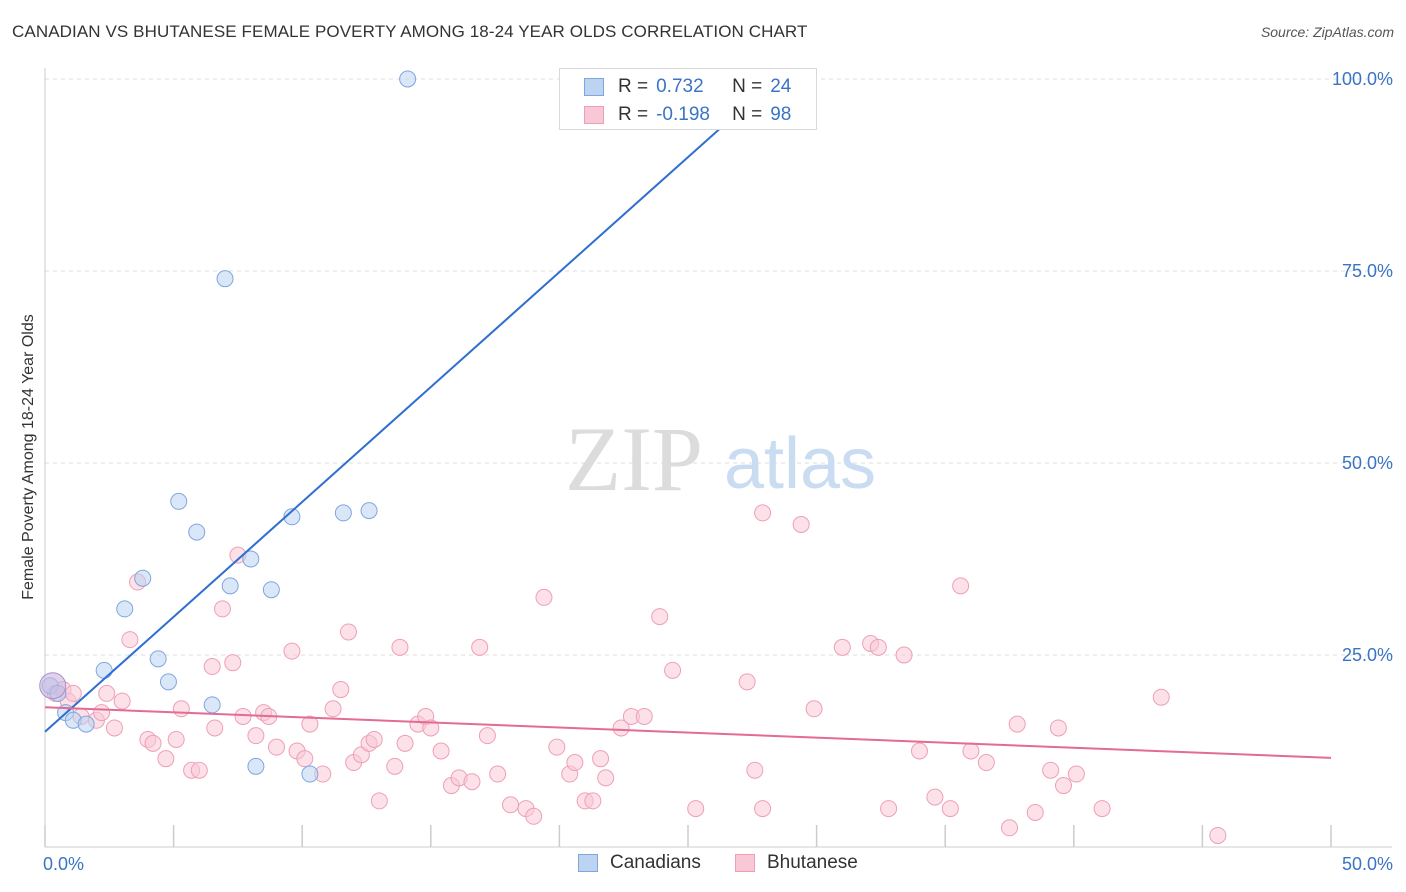 Image resolution: width=1406 pixels, height=892 pixels. What do you see at coordinates (53, 686) in the screenshot?
I see `overlap-point` at bounding box center [53, 686].